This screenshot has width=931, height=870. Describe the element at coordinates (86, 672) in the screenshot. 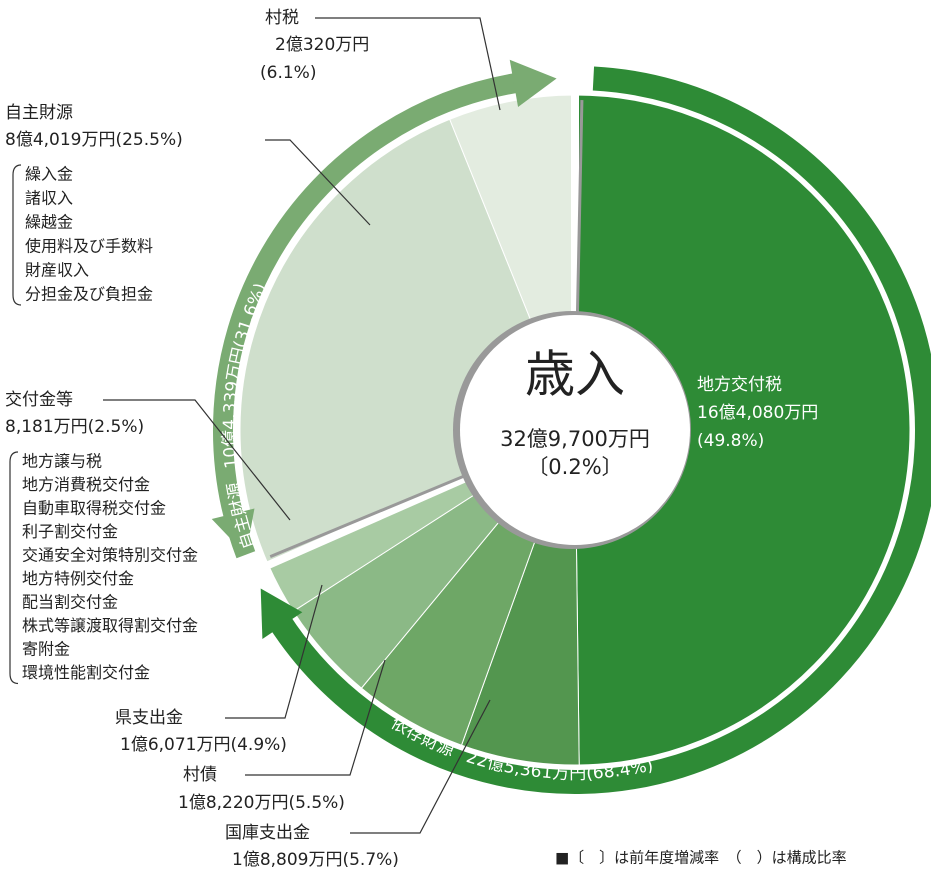

I see `sub-item: 環境性能割交付金` at that location.